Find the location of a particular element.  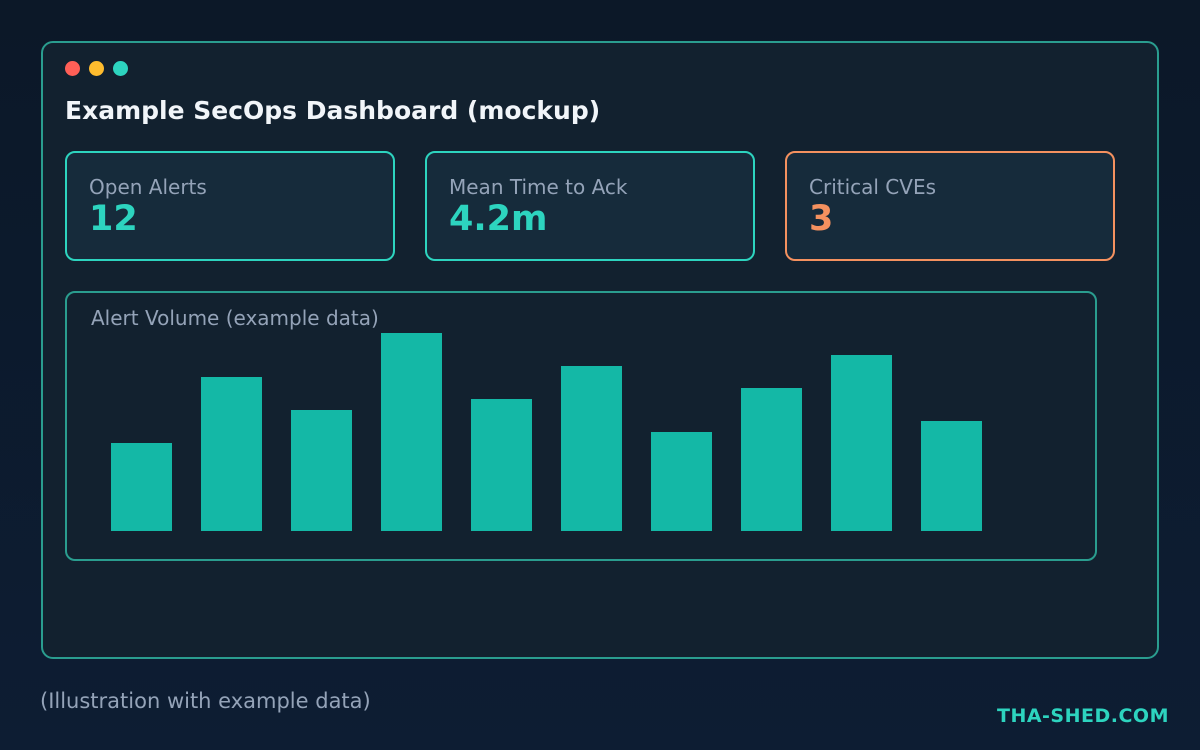

kpi-card-mean-time-to-ack: Mean Time to Ack 4.2m is located at coordinates (590, 206).